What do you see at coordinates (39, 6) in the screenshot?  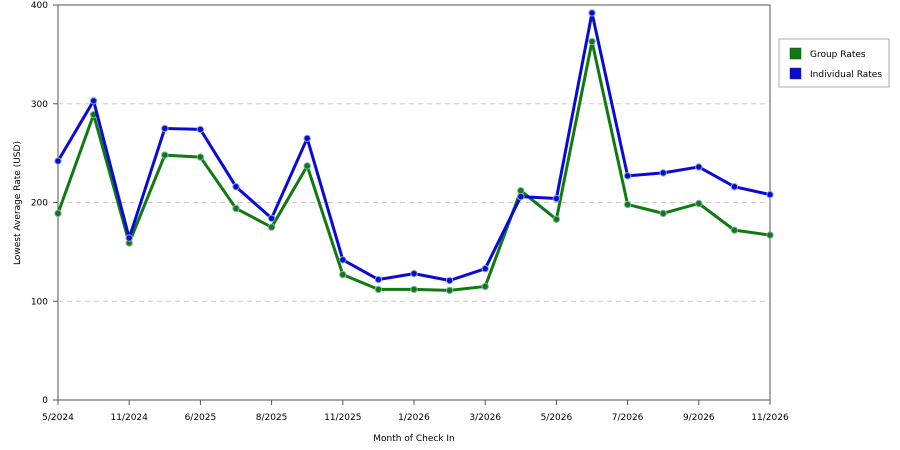 I see `y-tick-label: 400` at bounding box center [39, 6].